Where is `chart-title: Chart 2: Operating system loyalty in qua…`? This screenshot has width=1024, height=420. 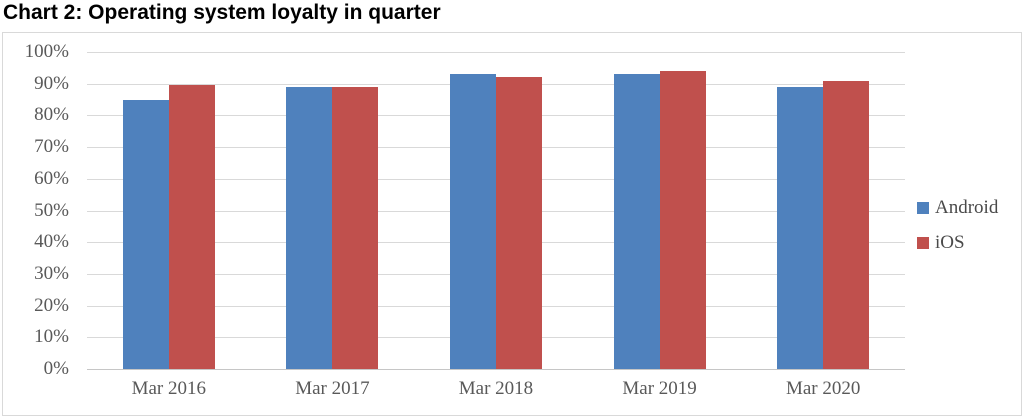
chart-title: Chart 2: Operating system loyalty in qua… is located at coordinates (222, 12).